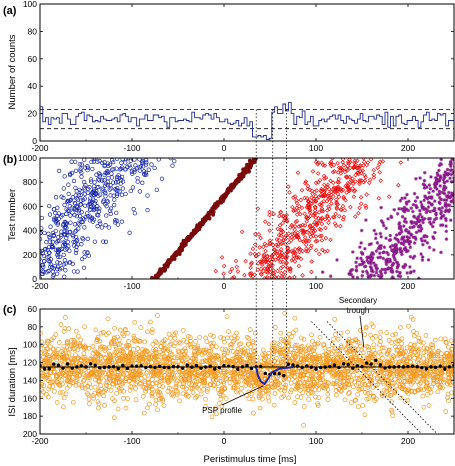  I want to click on y-tick-label: 40, so click(33, 86).